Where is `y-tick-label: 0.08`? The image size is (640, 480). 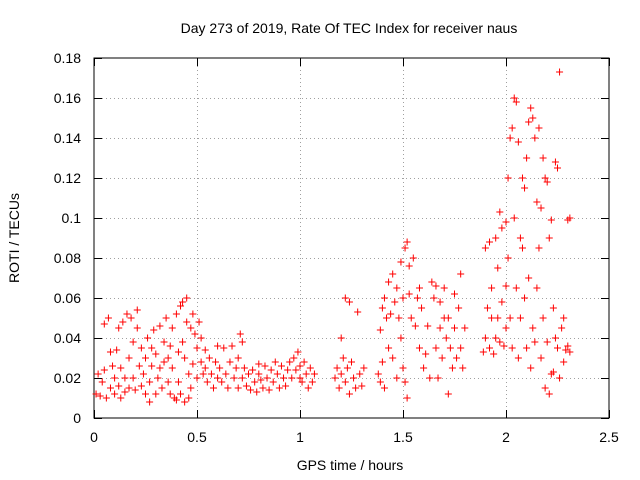
y-tick-label: 0.08 is located at coordinates (67, 258).